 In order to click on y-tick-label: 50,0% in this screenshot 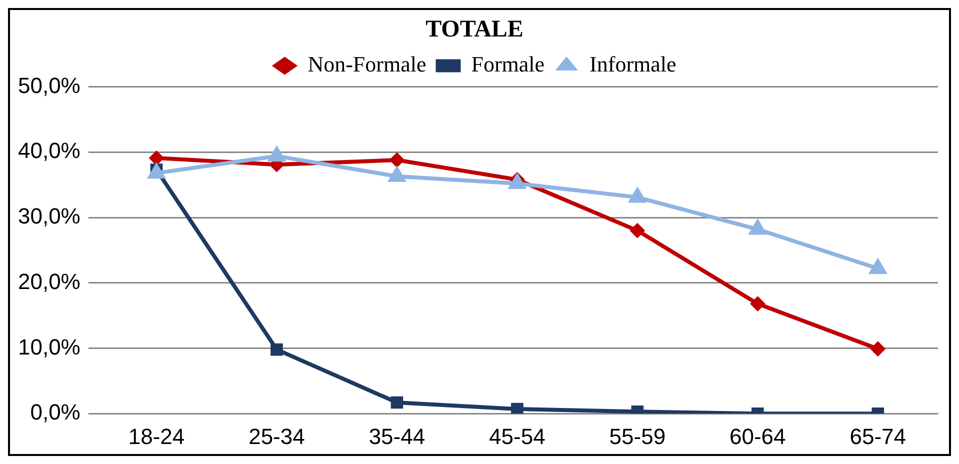, I will do `click(49, 85)`.